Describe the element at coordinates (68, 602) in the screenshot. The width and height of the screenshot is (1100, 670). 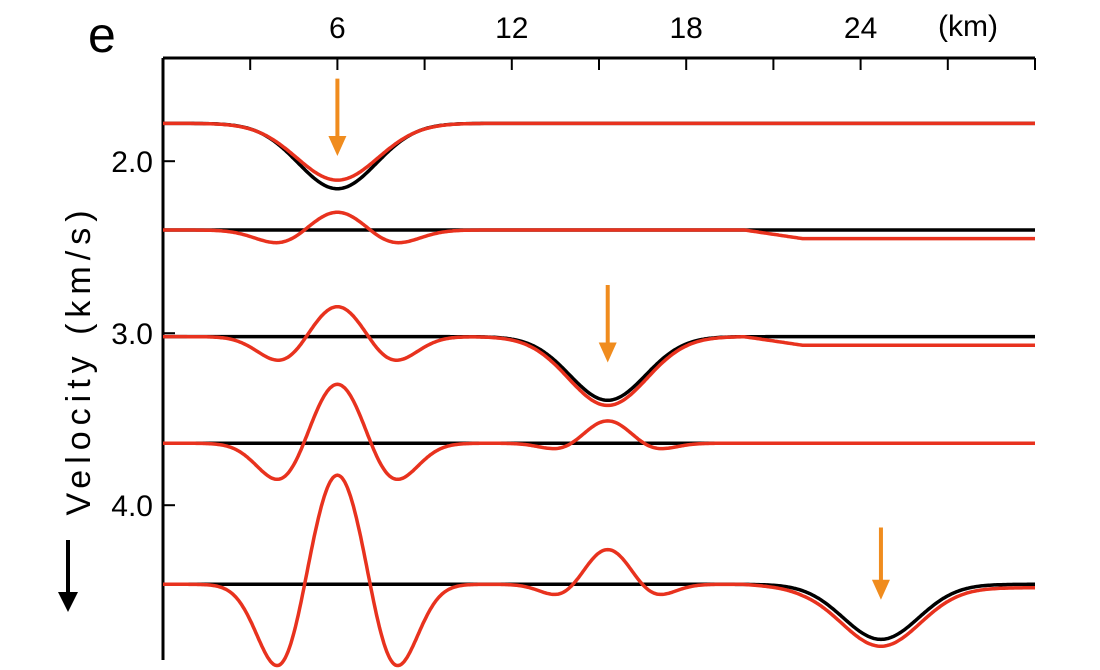
I see `down-arrow-head` at that location.